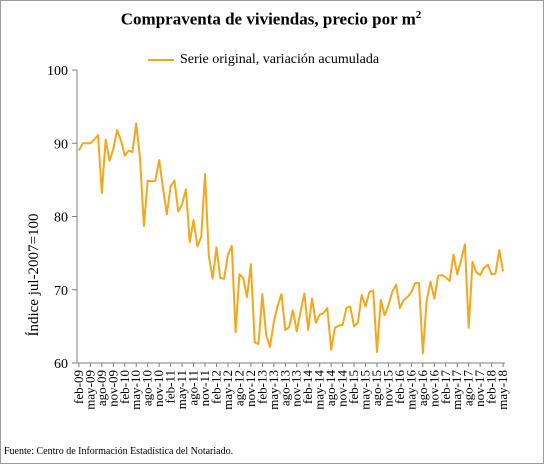 This screenshot has width=544, height=464. Describe the element at coordinates (61, 218) in the screenshot. I see `y-tick-label: 80` at that location.